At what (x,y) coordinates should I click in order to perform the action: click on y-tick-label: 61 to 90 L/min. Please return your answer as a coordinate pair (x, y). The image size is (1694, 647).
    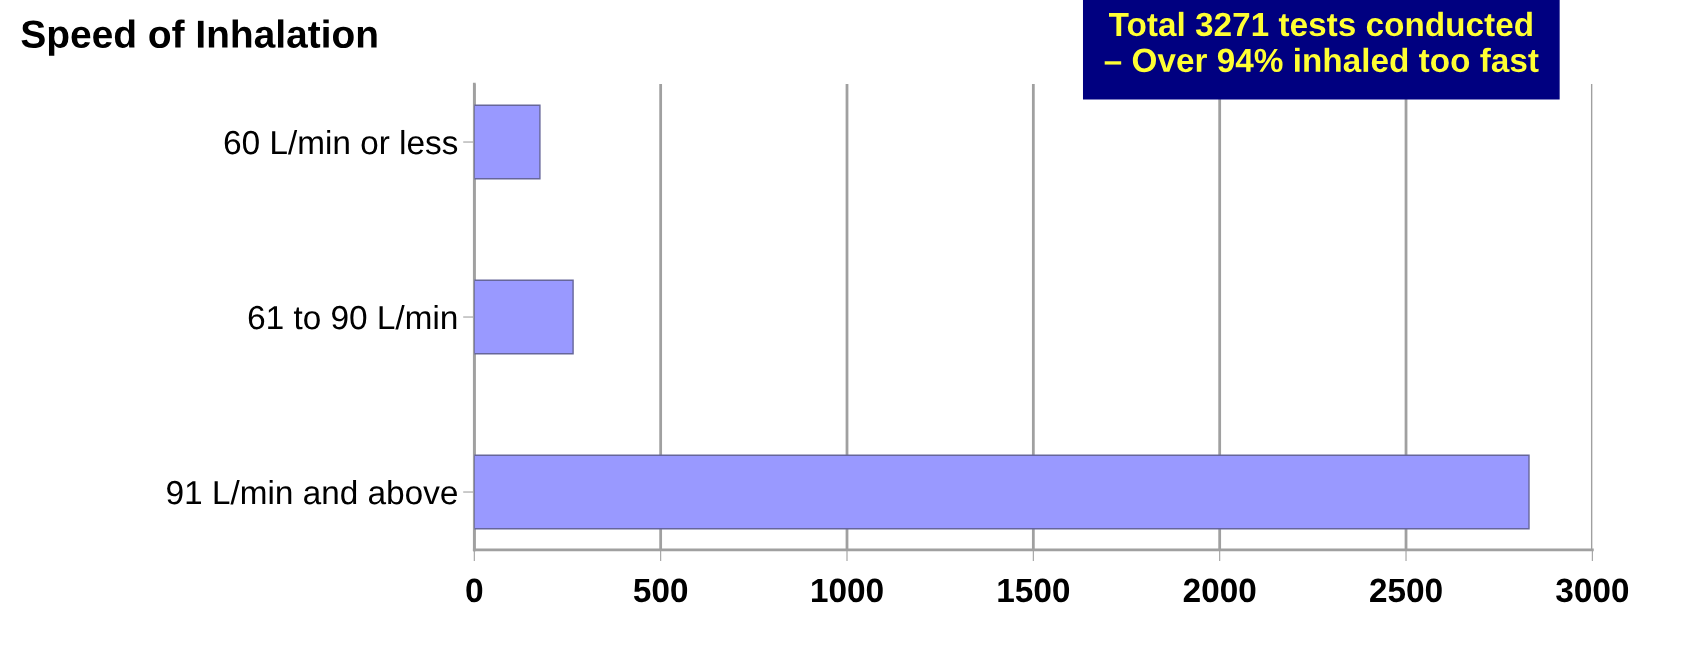
    Looking at the image, I should click on (352, 317).